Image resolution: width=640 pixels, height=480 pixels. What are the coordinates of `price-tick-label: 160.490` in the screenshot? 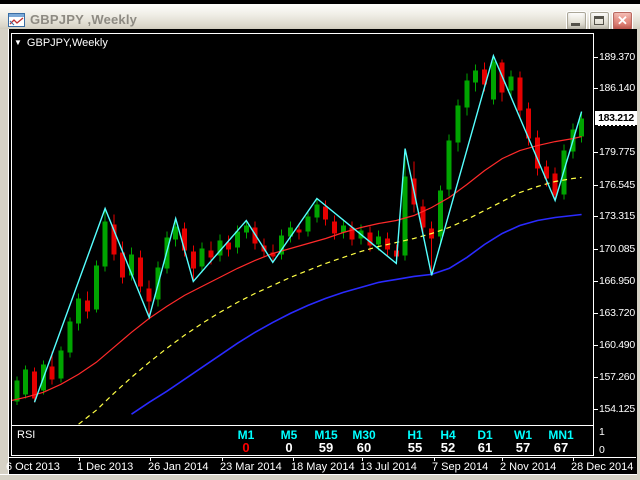 It's located at (617, 345).